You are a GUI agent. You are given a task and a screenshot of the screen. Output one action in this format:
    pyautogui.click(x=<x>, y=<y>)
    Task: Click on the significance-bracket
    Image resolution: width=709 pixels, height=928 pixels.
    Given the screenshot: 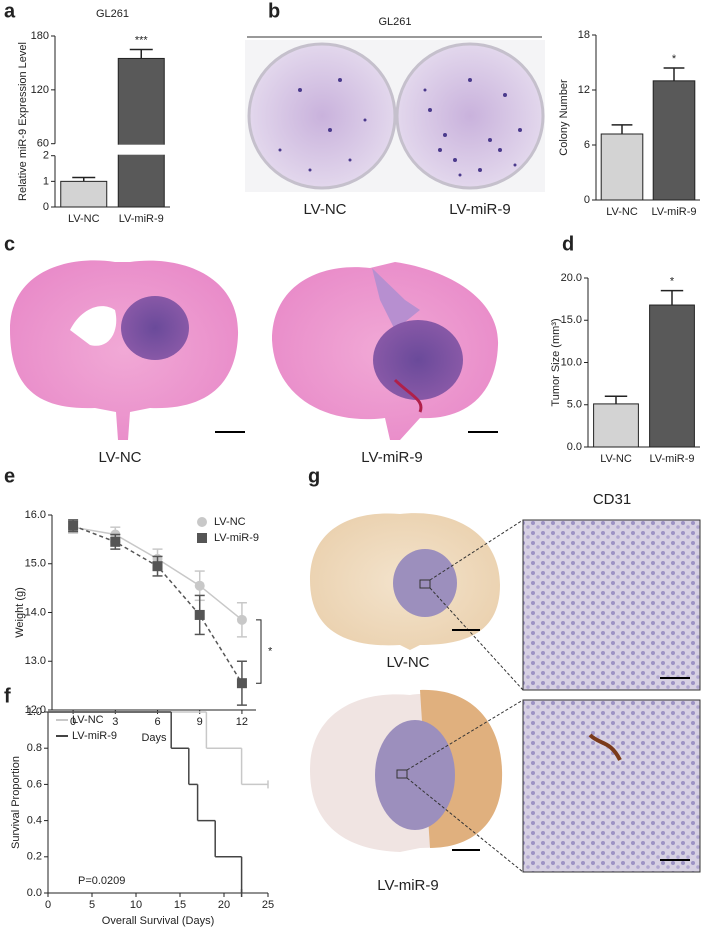 What is the action you would take?
    pyautogui.click(x=259, y=651)
    